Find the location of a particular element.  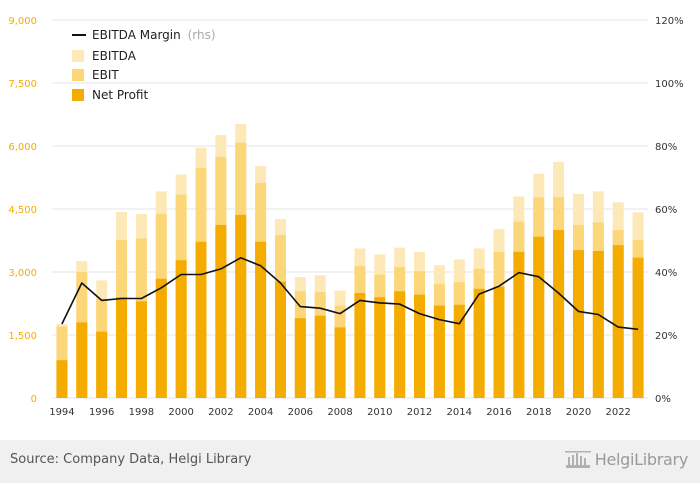

x-axis-tick-label: 2012 is located at coordinates (419, 412).